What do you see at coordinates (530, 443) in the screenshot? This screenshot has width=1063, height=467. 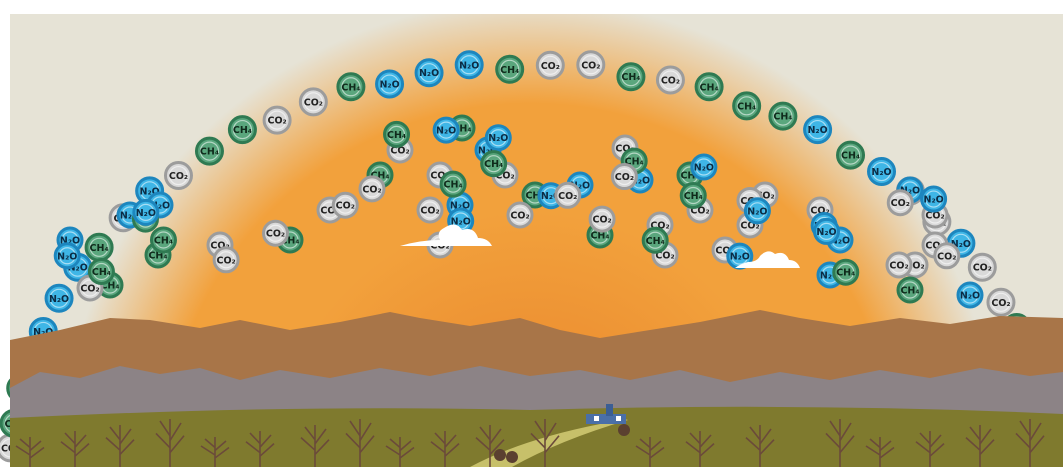 I see `trees` at bounding box center [530, 443].